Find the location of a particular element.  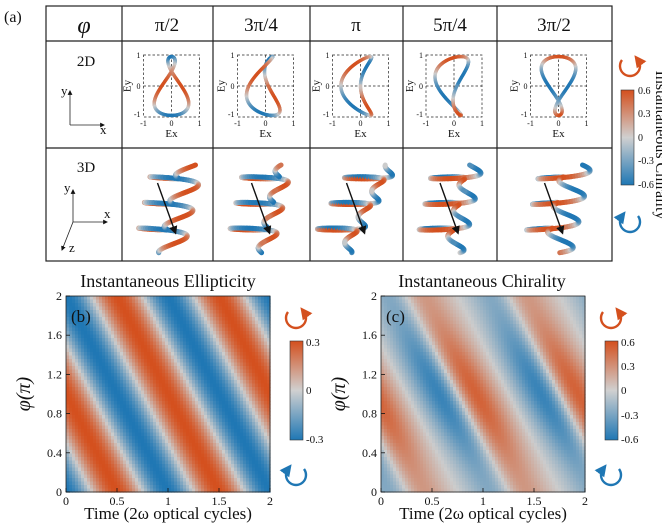

colorbar-tick: 0.3 is located at coordinates (644, 114).